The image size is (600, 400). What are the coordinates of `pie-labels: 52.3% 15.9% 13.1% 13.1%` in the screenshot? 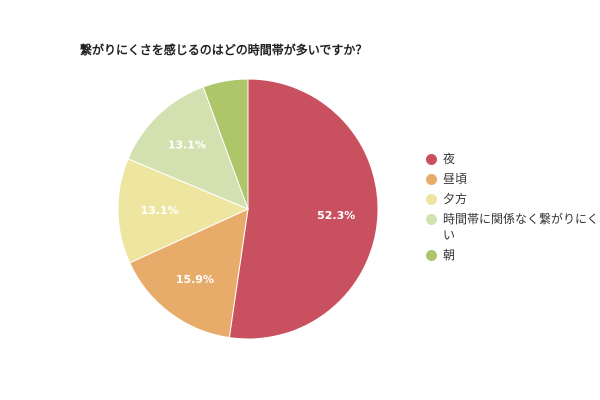 It's located at (248, 213).